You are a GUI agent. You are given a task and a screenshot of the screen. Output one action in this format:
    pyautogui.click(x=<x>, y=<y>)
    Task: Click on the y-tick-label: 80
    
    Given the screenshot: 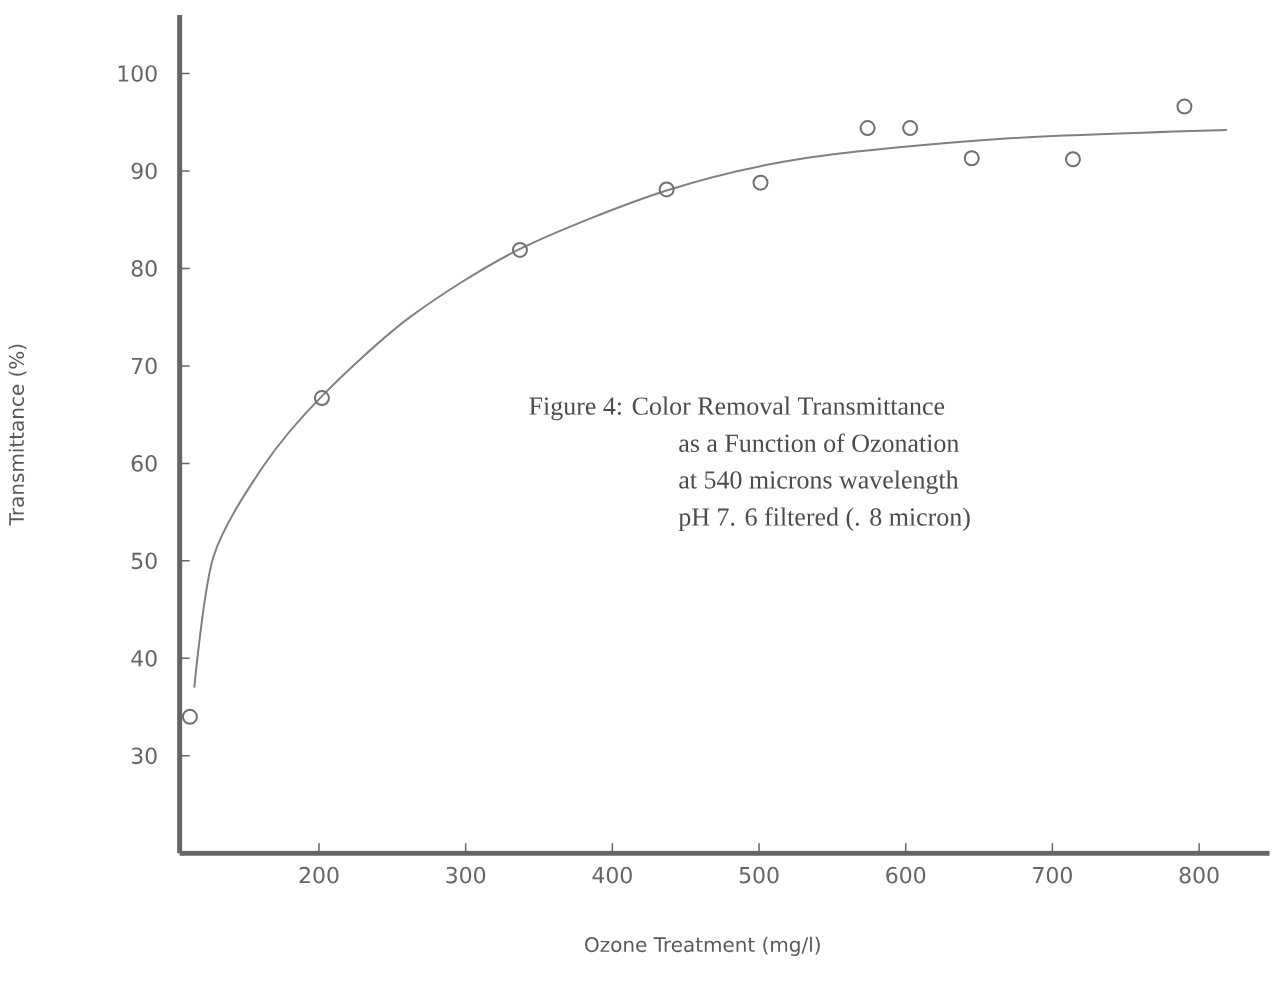 What is the action you would take?
    pyautogui.click(x=144, y=268)
    